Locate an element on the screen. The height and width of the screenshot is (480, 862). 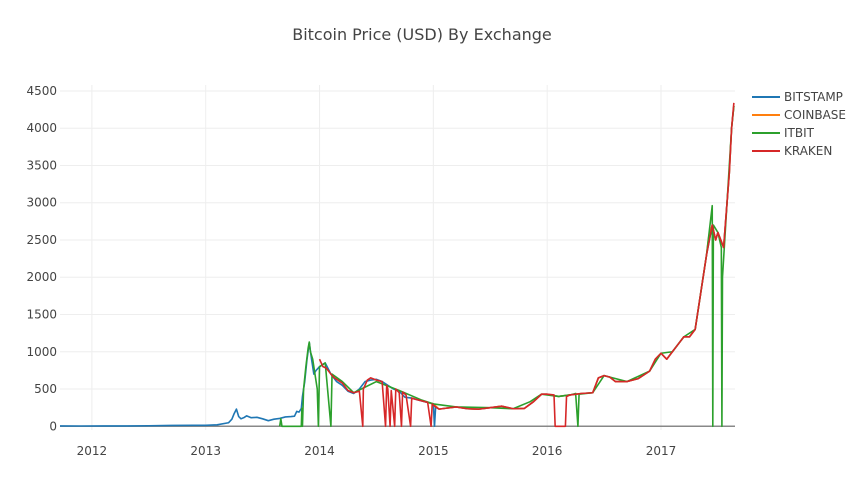
legend-label: KRAKEN is located at coordinates (808, 151).